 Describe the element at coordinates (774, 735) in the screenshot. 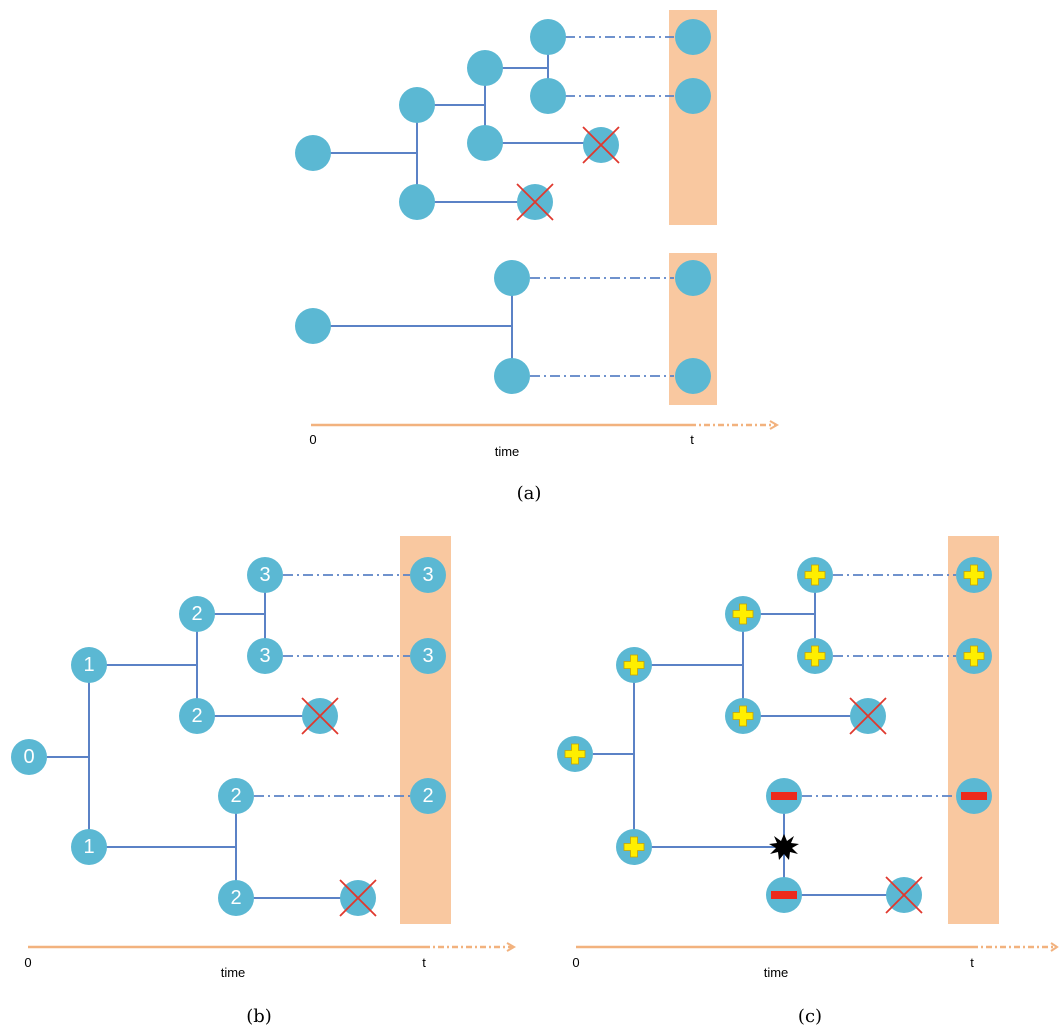

I see `tree-c-nodes` at that location.